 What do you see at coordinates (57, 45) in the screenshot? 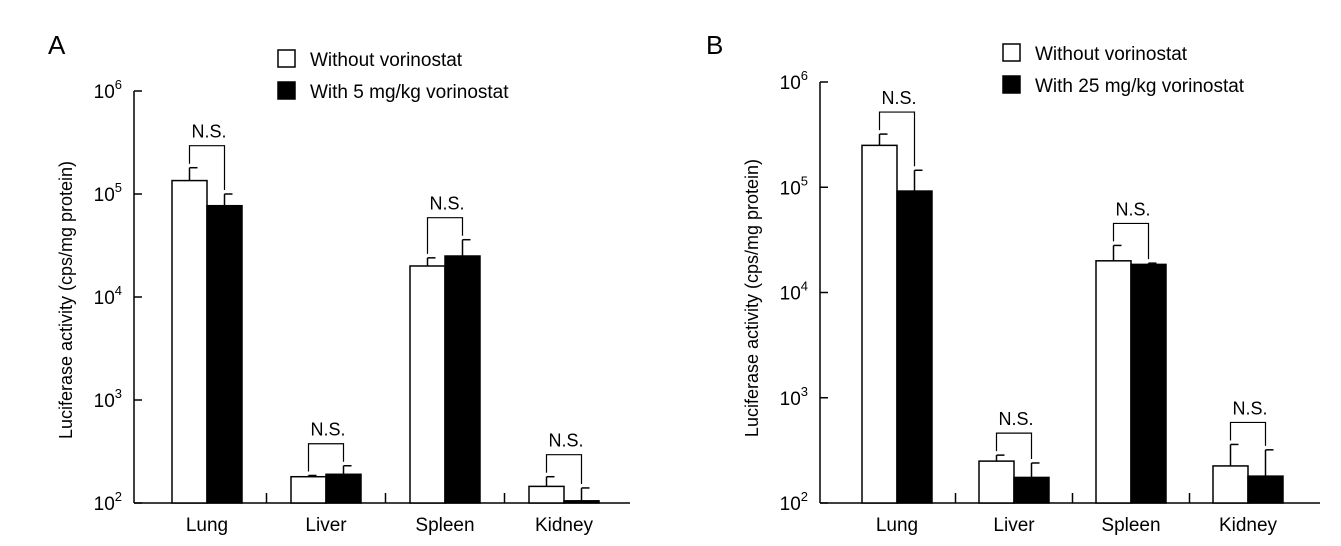
I see `panel-label: A` at bounding box center [57, 45].